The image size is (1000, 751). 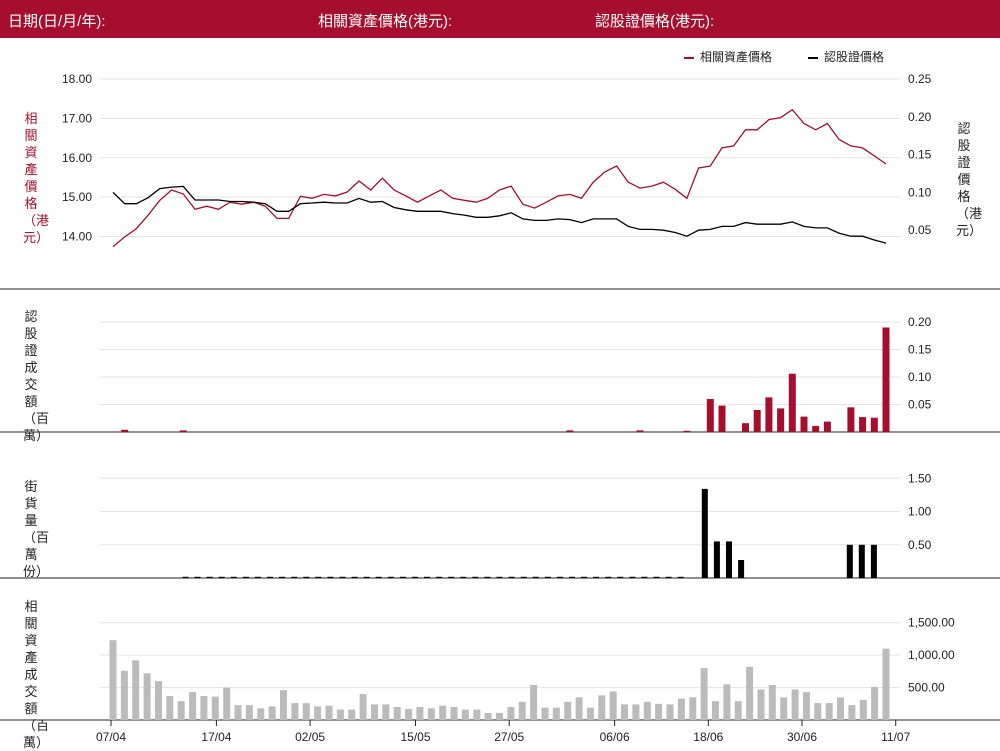 What do you see at coordinates (920, 117) in the screenshot?
I see `price-right-tick-label: 0.20` at bounding box center [920, 117].